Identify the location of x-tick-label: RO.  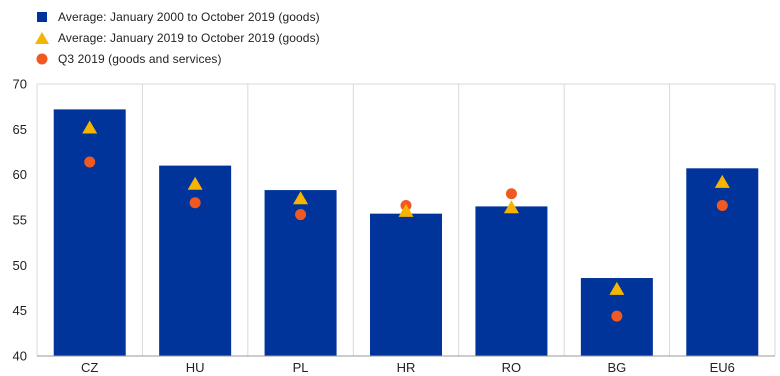
(512, 367).